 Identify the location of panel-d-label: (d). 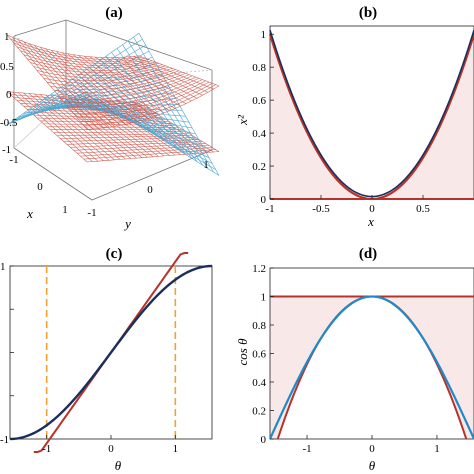
(368, 254).